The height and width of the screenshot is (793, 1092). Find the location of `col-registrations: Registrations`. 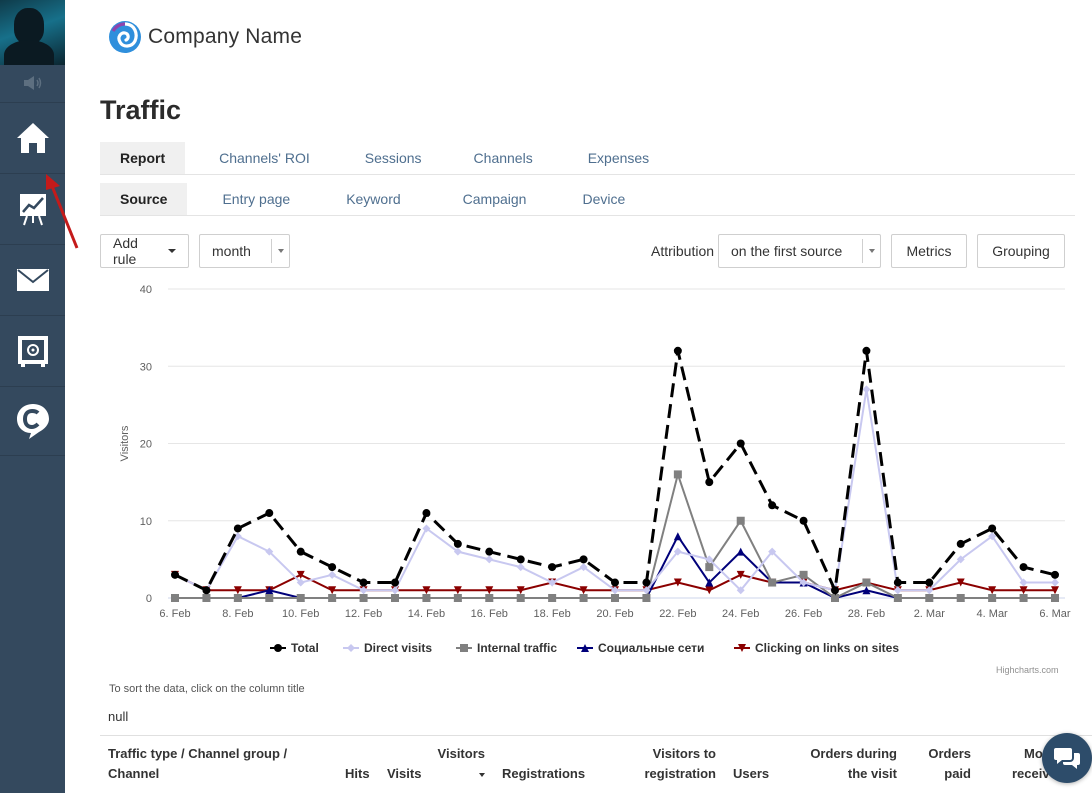

col-registrations: Registrations is located at coordinates (544, 773).